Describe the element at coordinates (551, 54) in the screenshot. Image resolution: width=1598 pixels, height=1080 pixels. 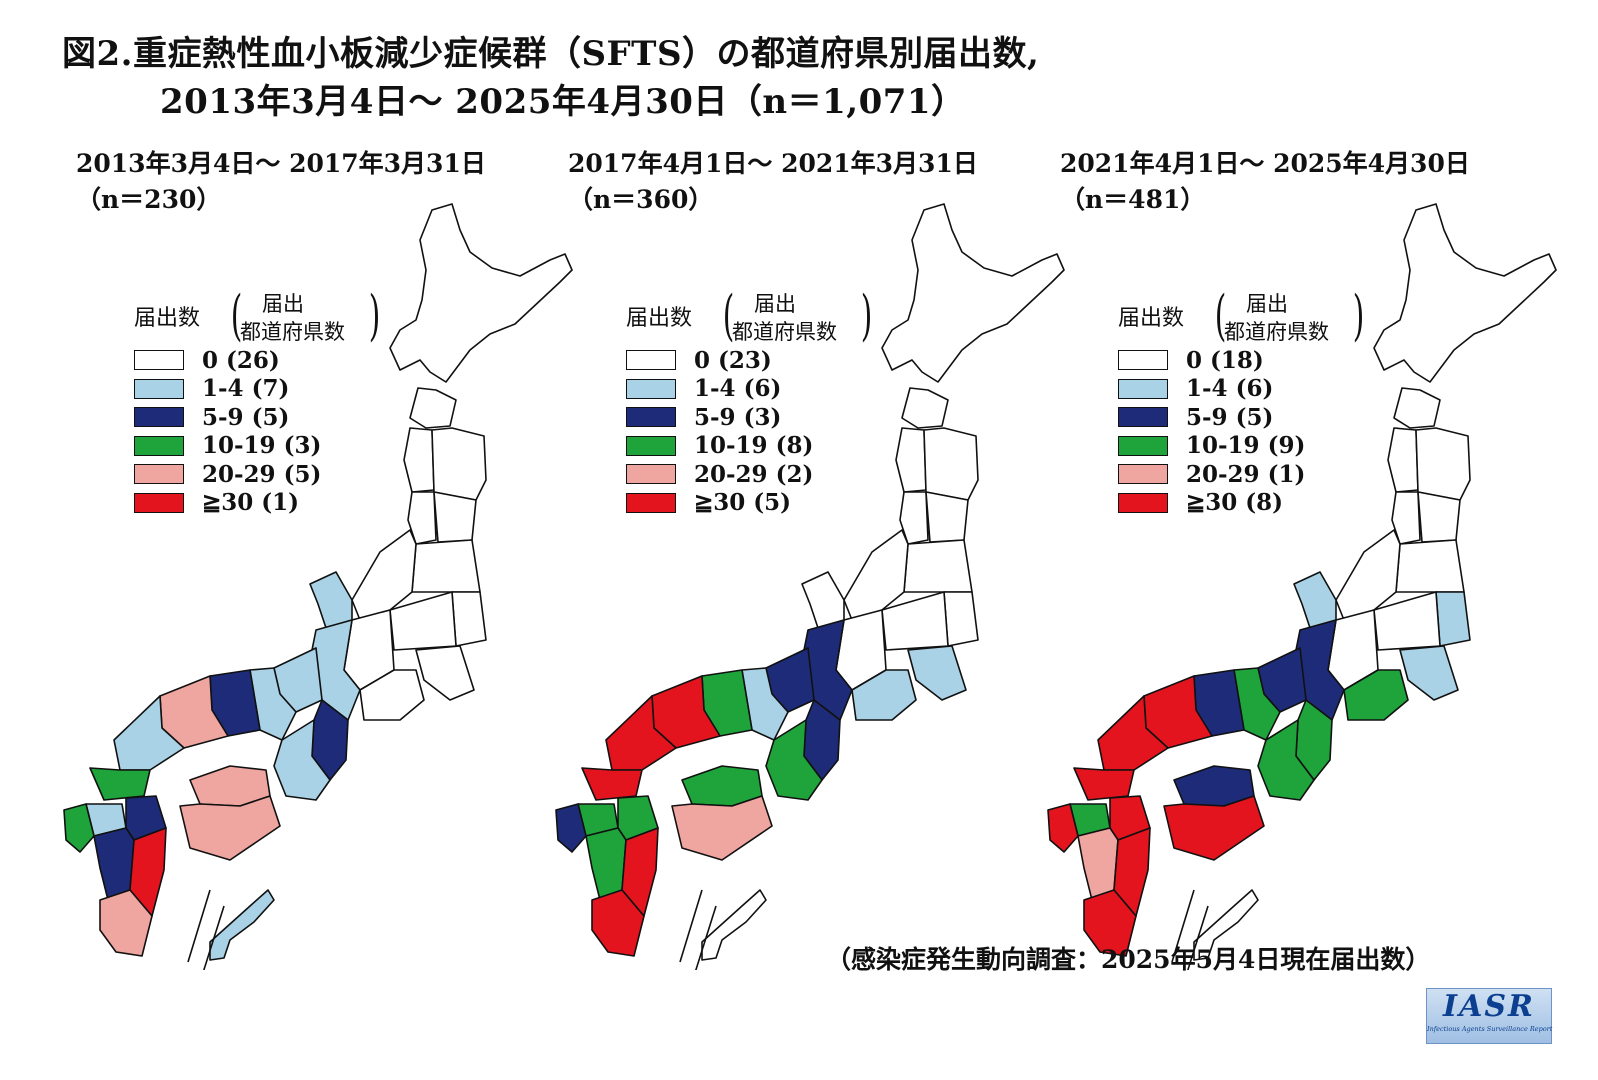
I see `figure-title-line1: 図2.重症熱性血小板減少症候群（SFTS）の都道府県別届出数,` at that location.